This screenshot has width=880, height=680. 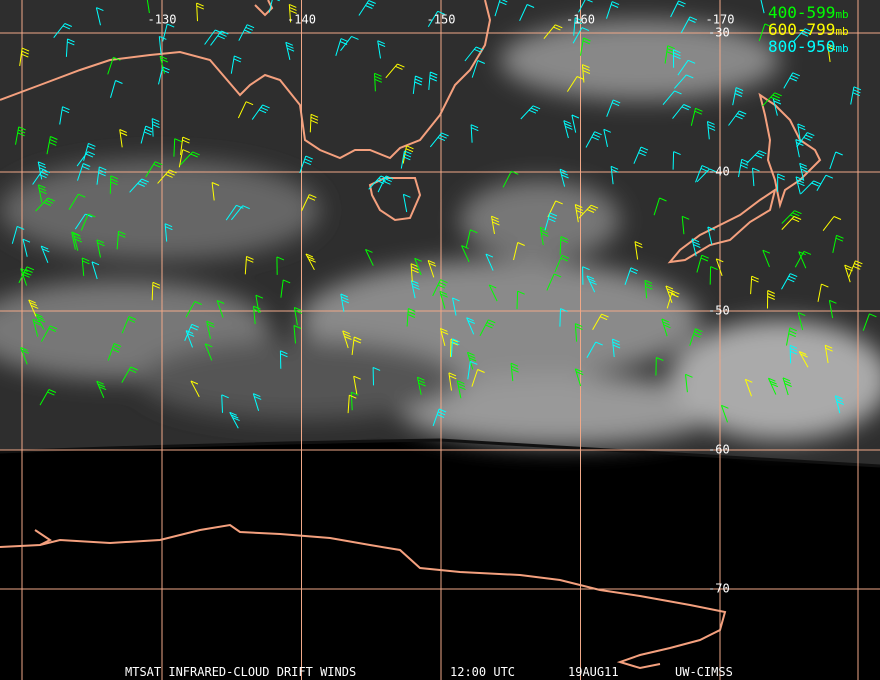 I want to click on disk-edge, so click(x=440, y=453).